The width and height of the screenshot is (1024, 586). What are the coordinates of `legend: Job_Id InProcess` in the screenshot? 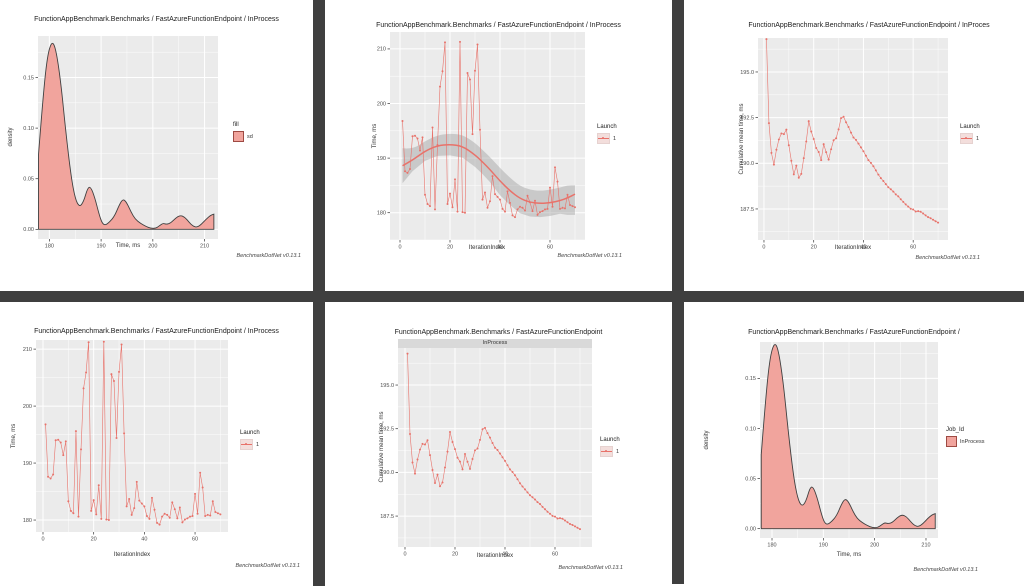 It's located at (965, 437).